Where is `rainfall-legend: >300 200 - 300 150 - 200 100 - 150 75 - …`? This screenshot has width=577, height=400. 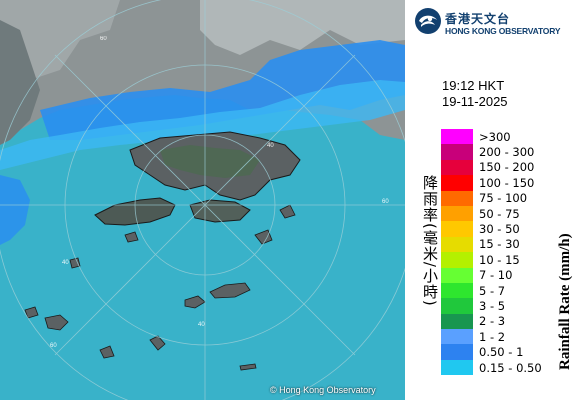
rainfall-legend: >300 200 - 300 150 - 200 100 - 150 75 - … is located at coordinates (509, 252).